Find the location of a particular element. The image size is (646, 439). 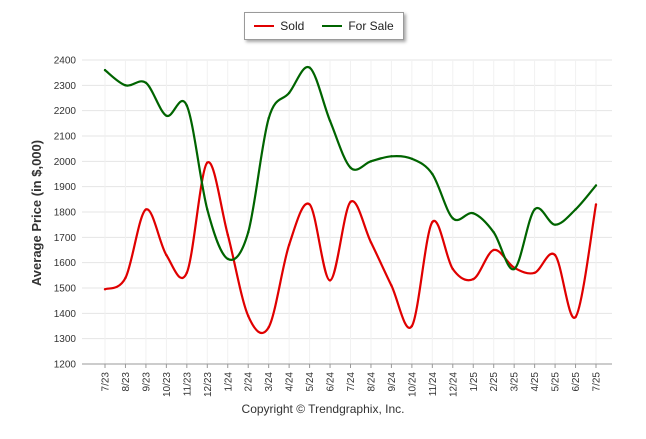

x-tick-label: 11/24 is located at coordinates (433, 384).